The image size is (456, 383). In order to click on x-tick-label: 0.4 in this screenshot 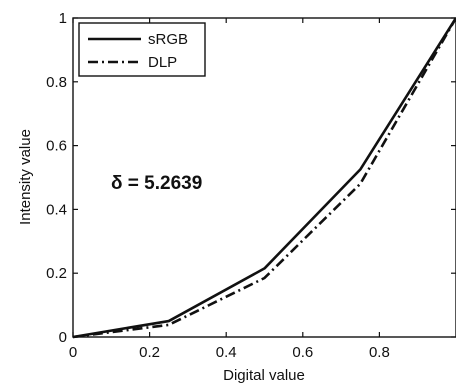, I will do `click(226, 352)`.